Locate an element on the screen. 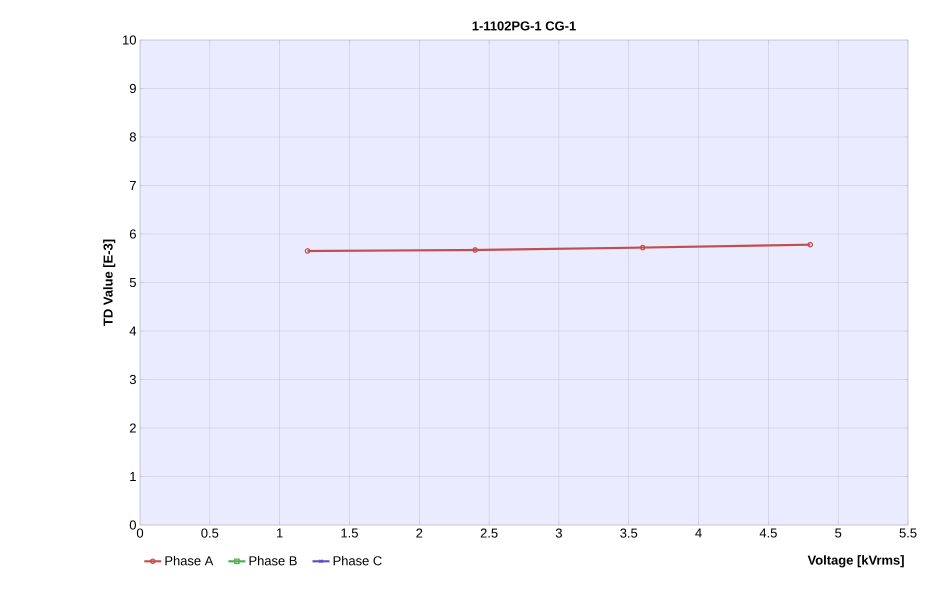  legend-label: Phase B is located at coordinates (273, 561).